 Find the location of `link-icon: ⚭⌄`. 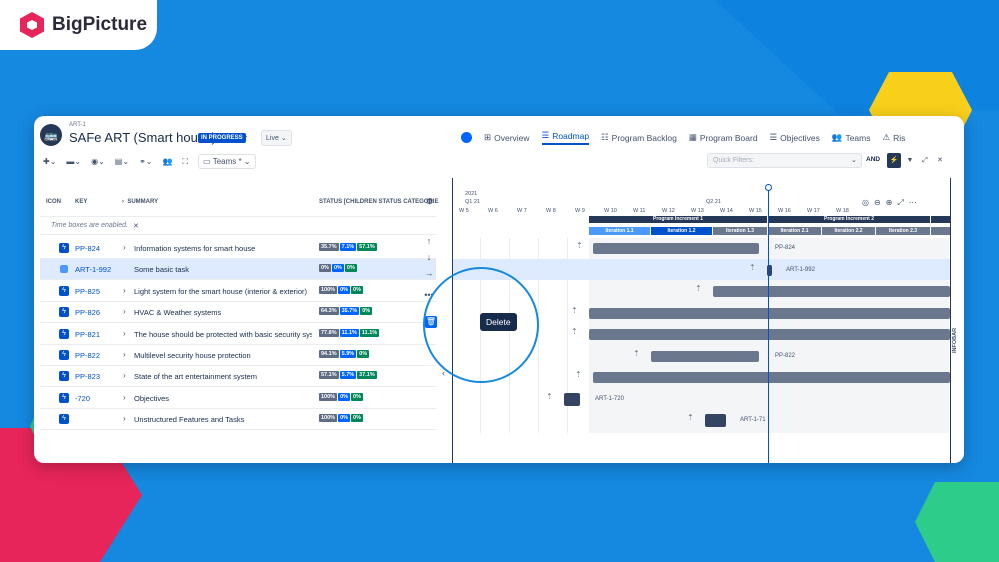

link-icon: ⚭⌄ is located at coordinates (146, 161).